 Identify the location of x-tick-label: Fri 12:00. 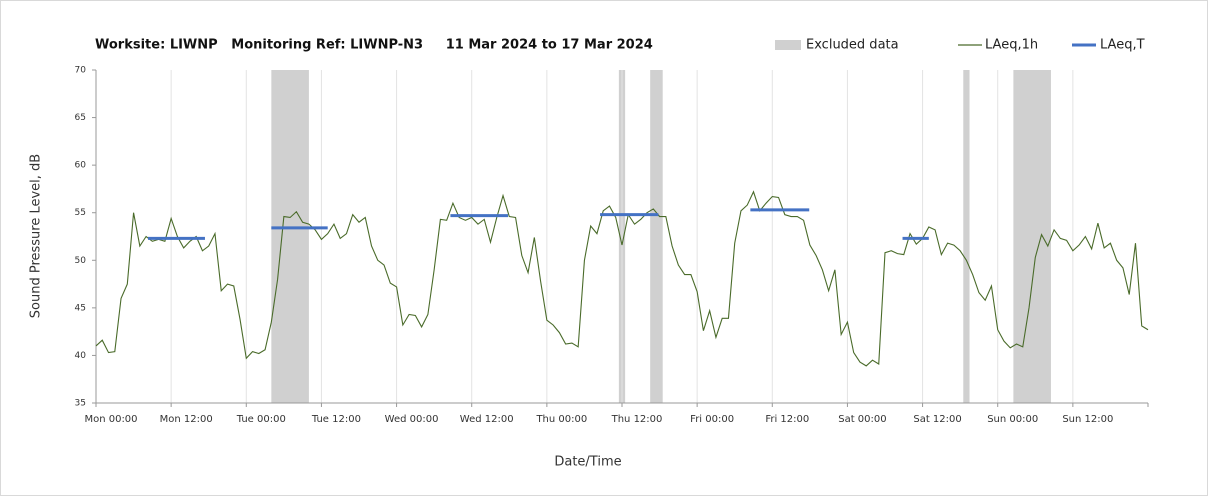
(787, 419).